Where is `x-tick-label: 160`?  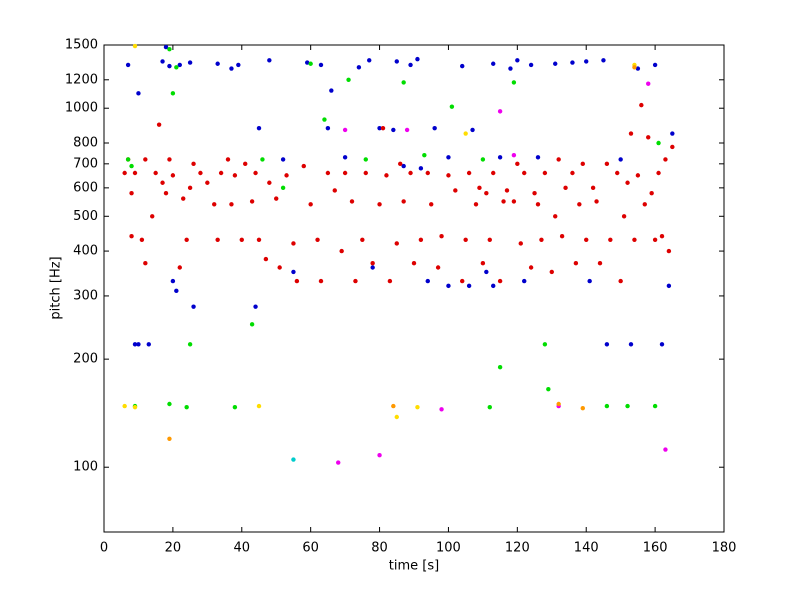 x-tick-label: 160 is located at coordinates (655, 548).